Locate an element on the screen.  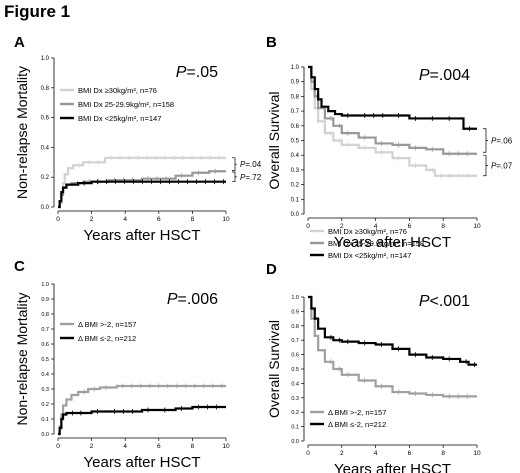
panel-label: A is located at coordinates (19, 42).